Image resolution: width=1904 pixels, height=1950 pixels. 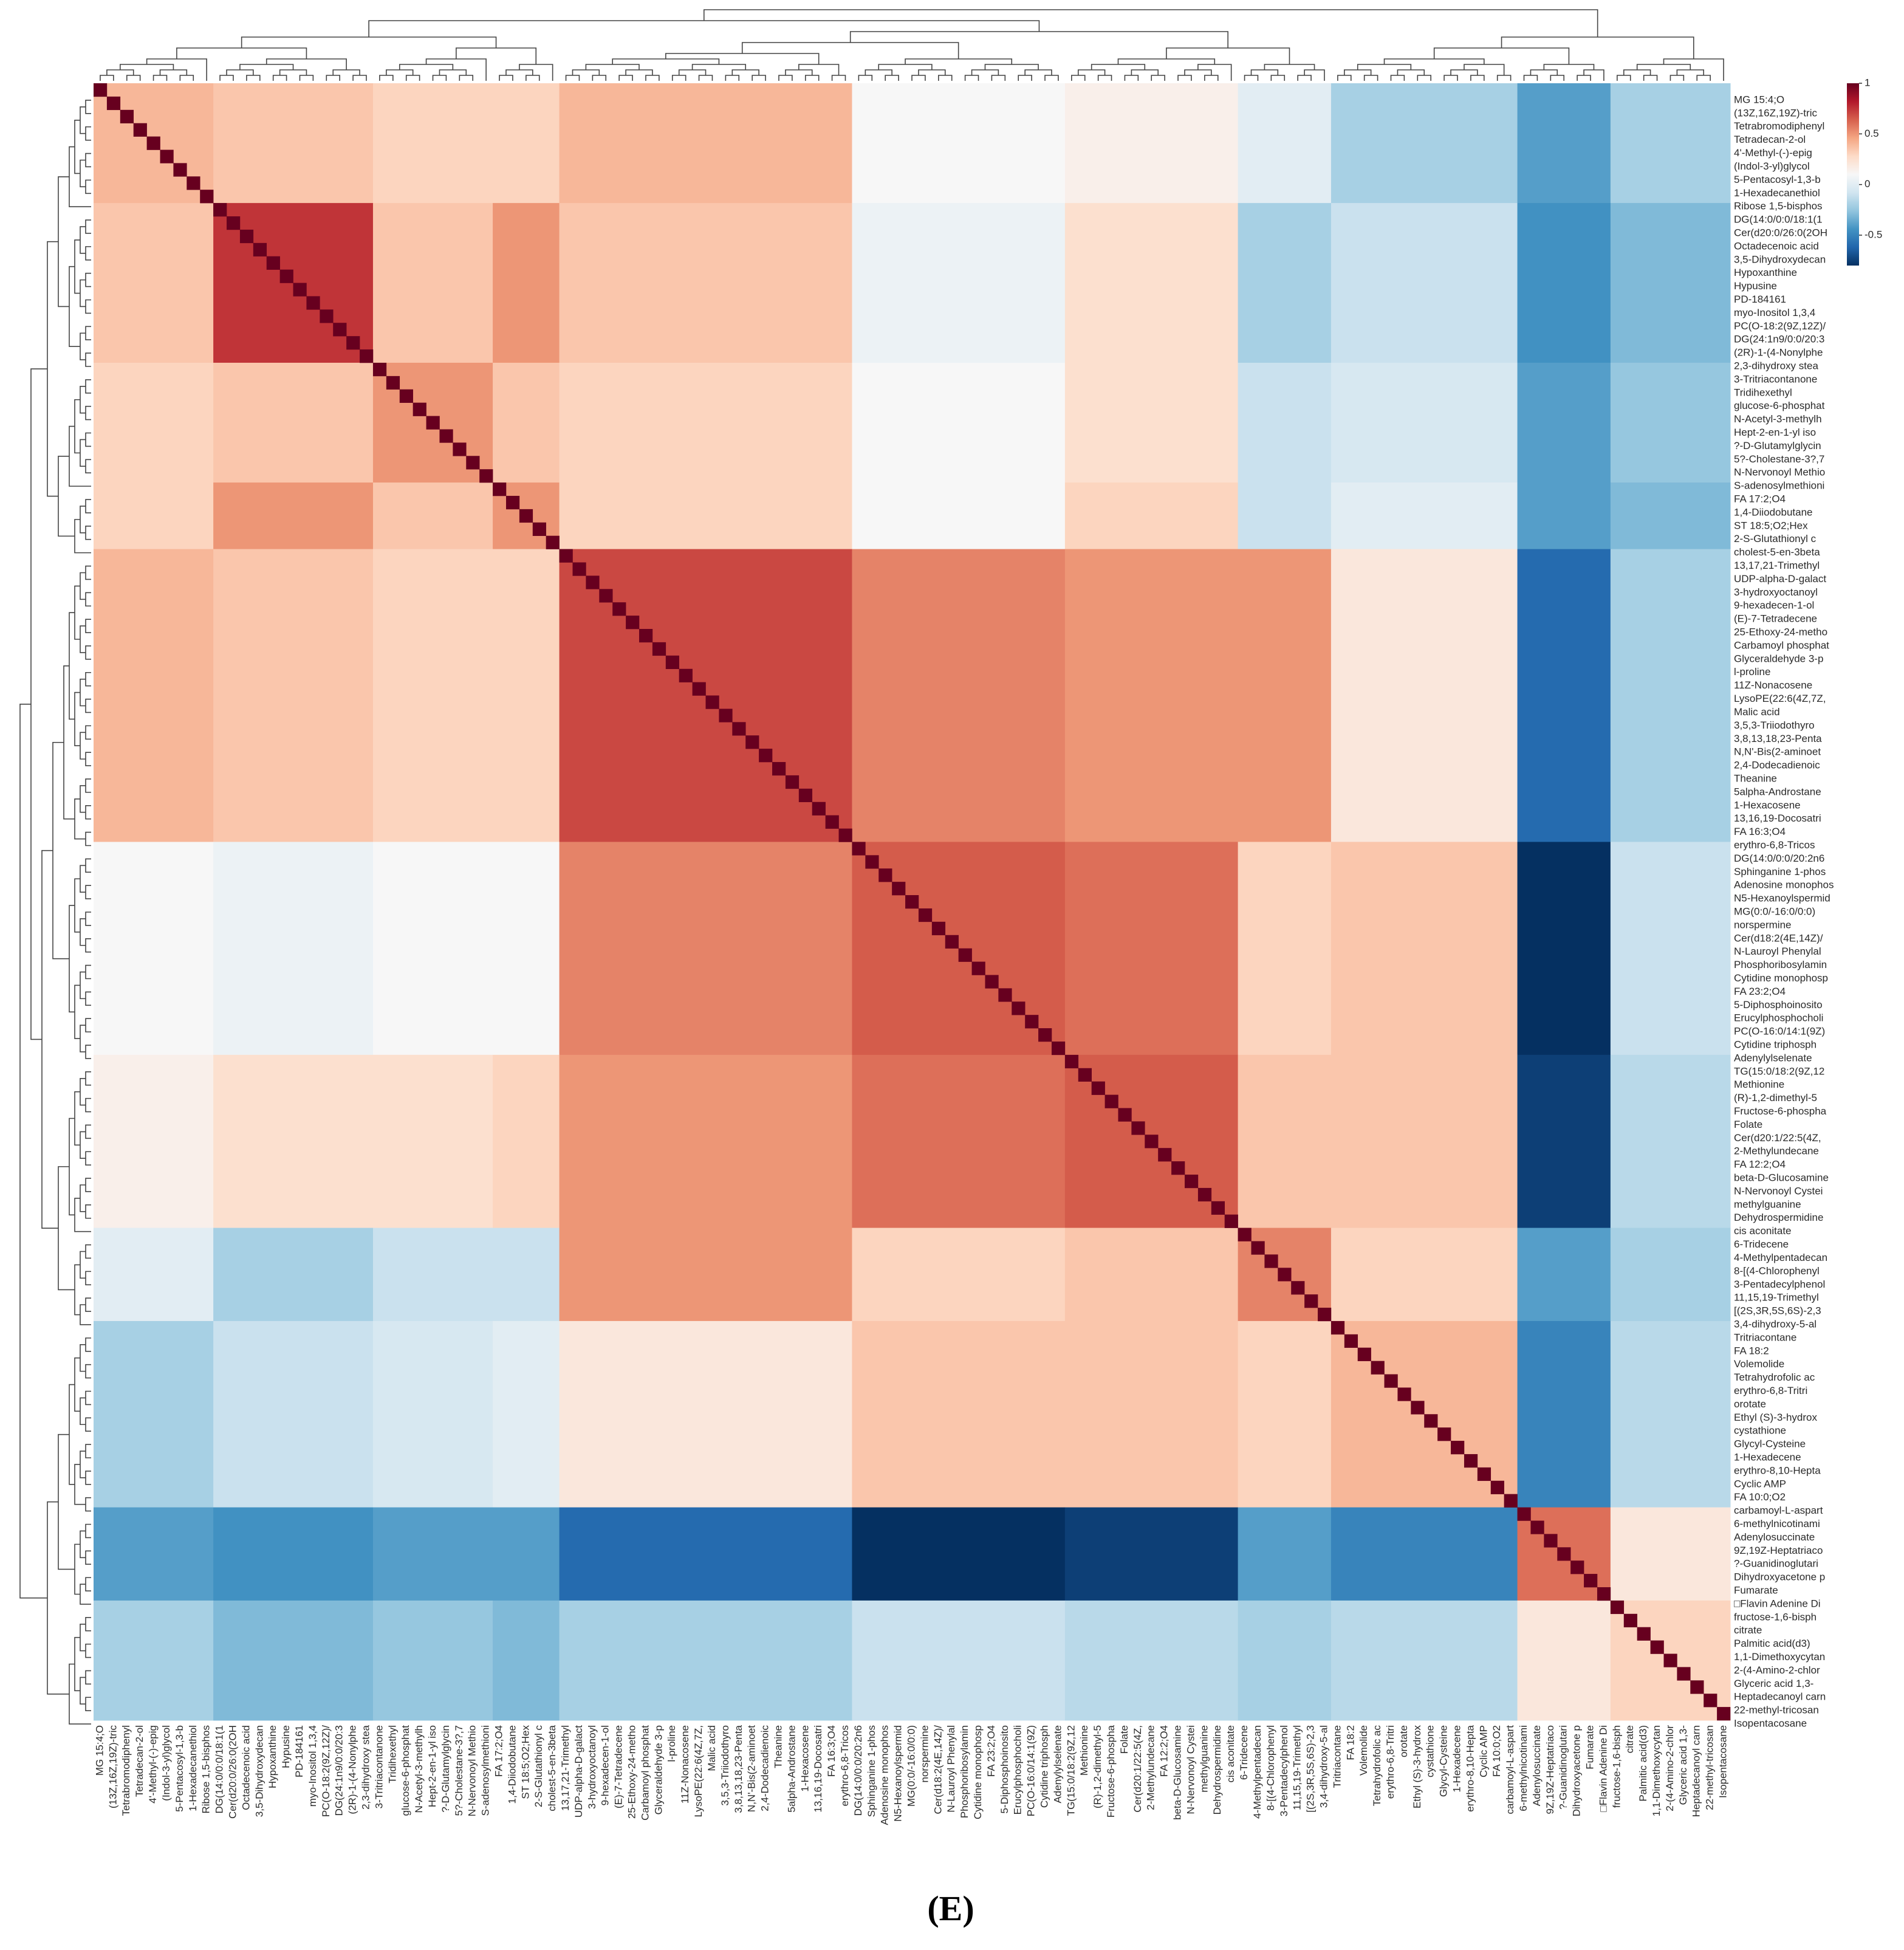 I want to click on row-label: (Indol-3-yl)glycol, so click(x=1772, y=166).